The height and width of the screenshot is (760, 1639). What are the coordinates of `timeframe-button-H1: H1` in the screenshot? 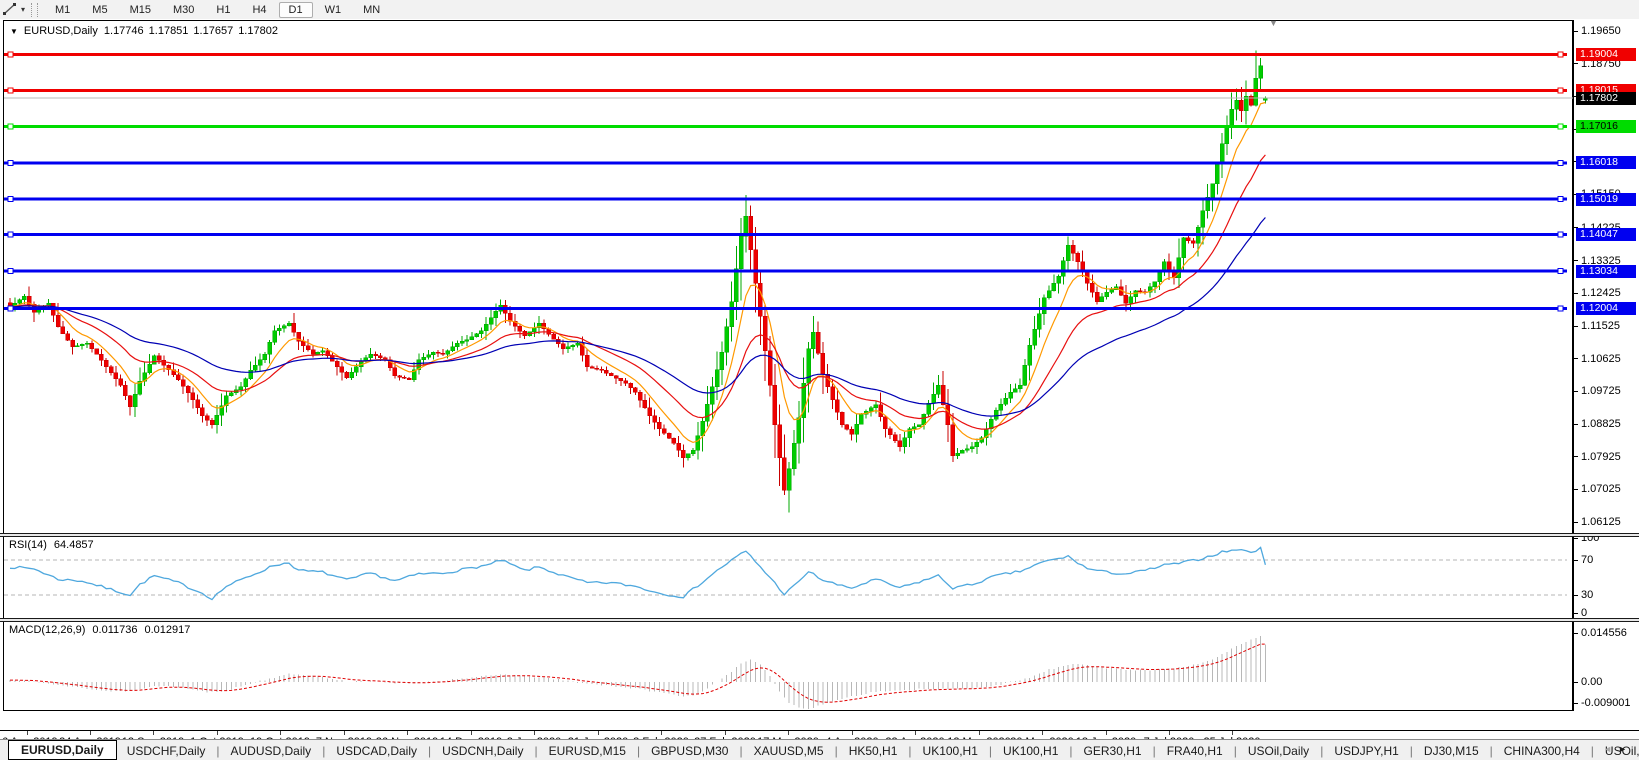 It's located at (223, 9).